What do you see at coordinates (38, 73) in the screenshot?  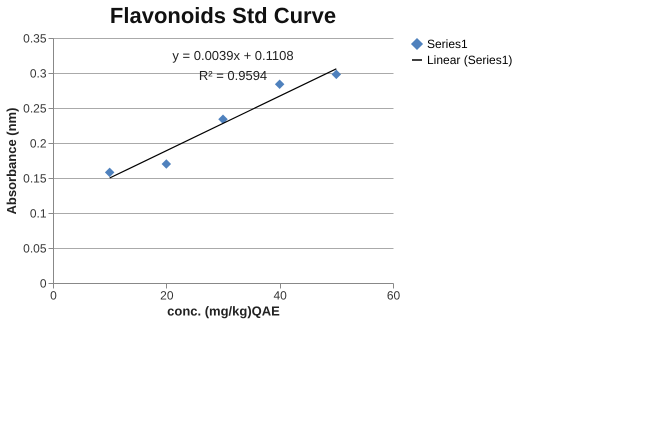 I see `y-tick-label: 0.3` at bounding box center [38, 73].